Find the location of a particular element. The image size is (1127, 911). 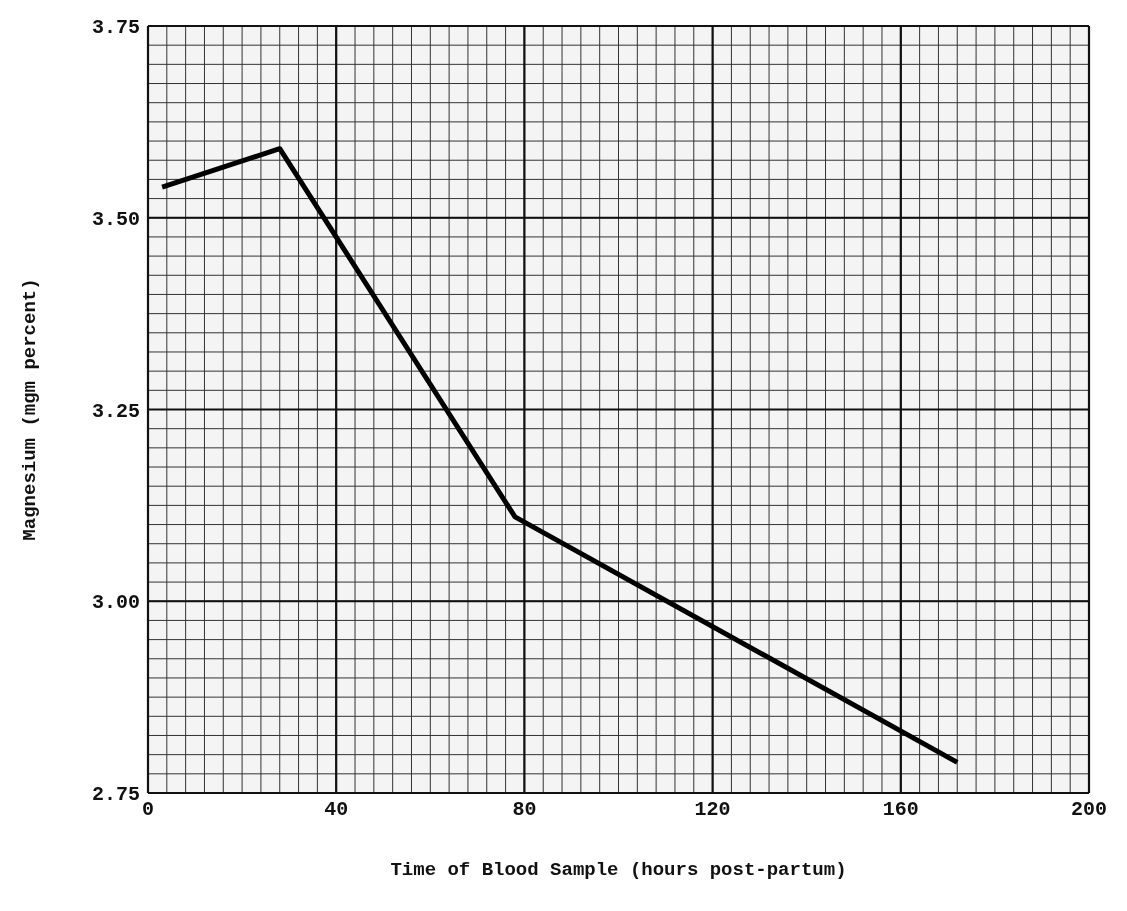

y-tick-label: 3.50 is located at coordinates (115, 219).